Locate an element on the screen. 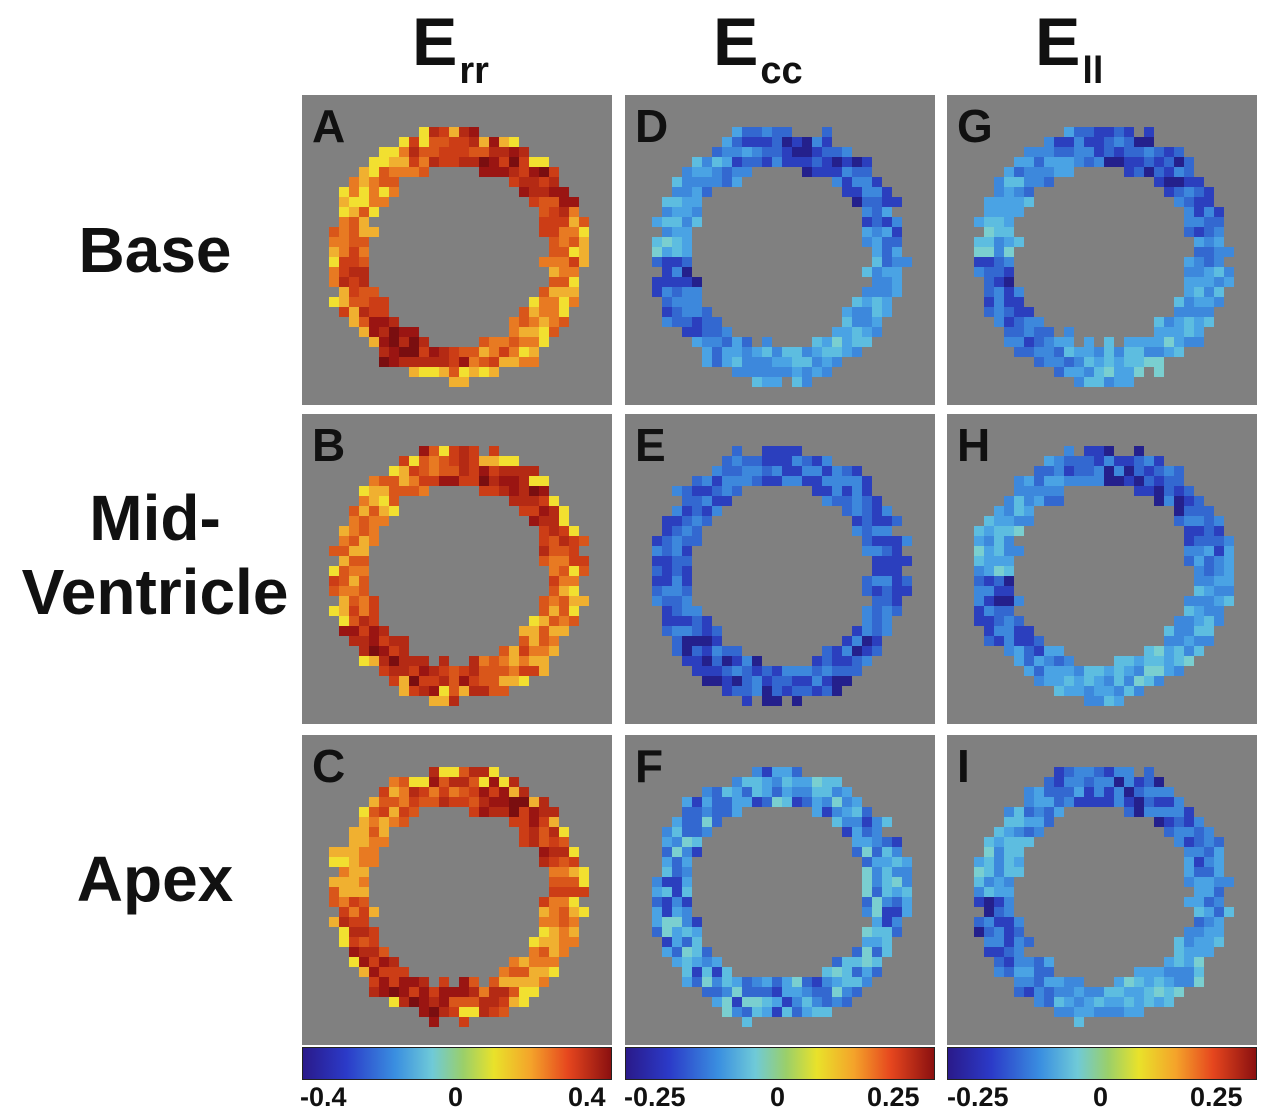 Image resolution: width=1269 pixels, height=1114 pixels. panel-label: D is located at coordinates (652, 126).